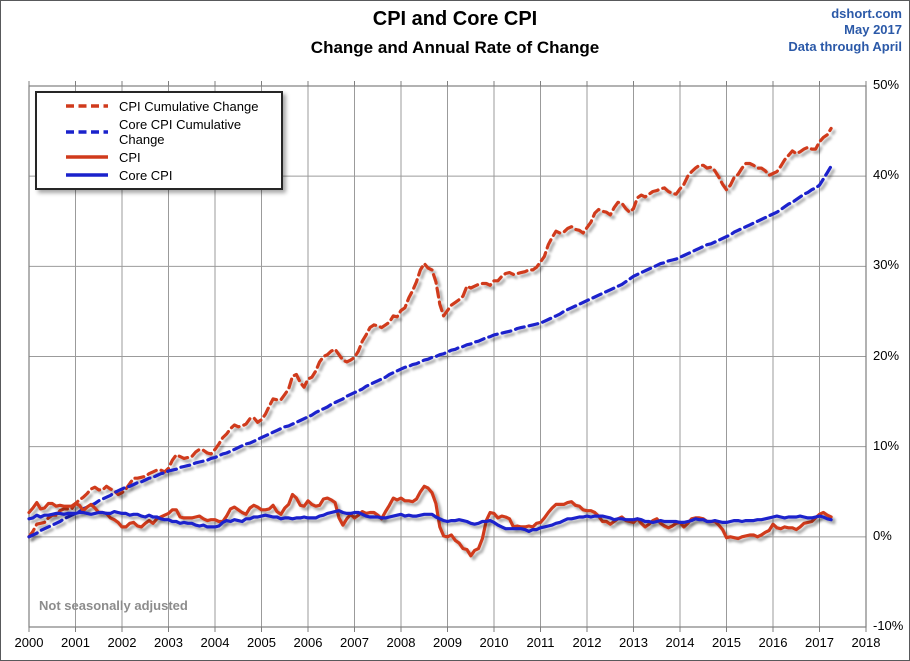 The height and width of the screenshot is (661, 910). What do you see at coordinates (886, 84) in the screenshot?
I see `y-tick-label: 50%` at bounding box center [886, 84].